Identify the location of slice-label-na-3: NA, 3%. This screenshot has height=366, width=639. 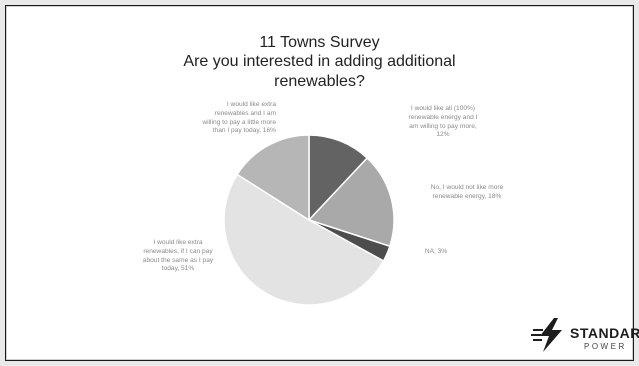
(436, 252).